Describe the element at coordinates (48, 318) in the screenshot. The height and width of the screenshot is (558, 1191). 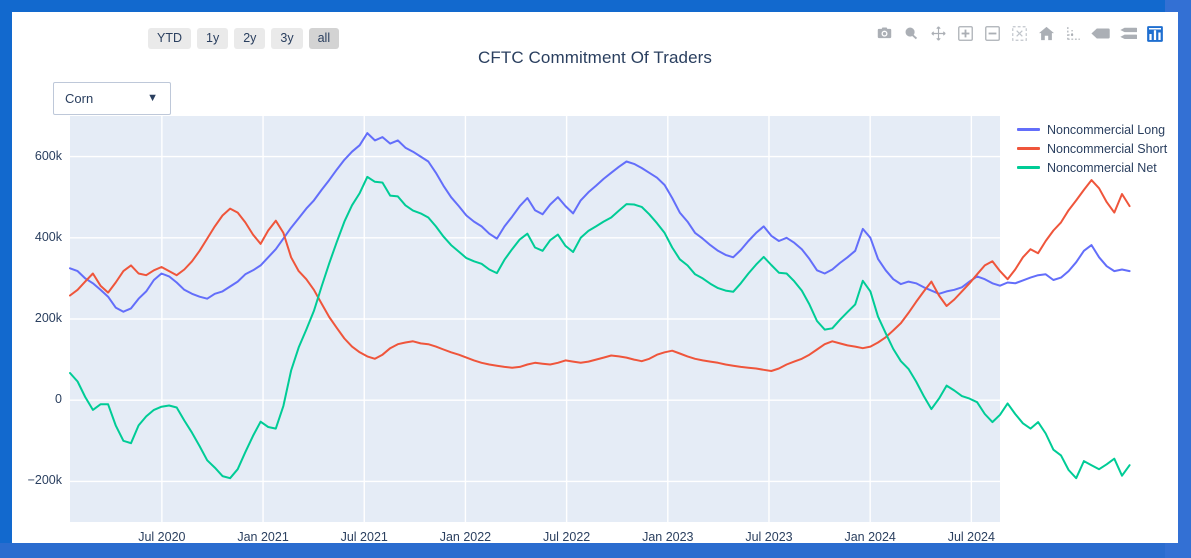
I see `y-axis-tick-label: 200k` at that location.